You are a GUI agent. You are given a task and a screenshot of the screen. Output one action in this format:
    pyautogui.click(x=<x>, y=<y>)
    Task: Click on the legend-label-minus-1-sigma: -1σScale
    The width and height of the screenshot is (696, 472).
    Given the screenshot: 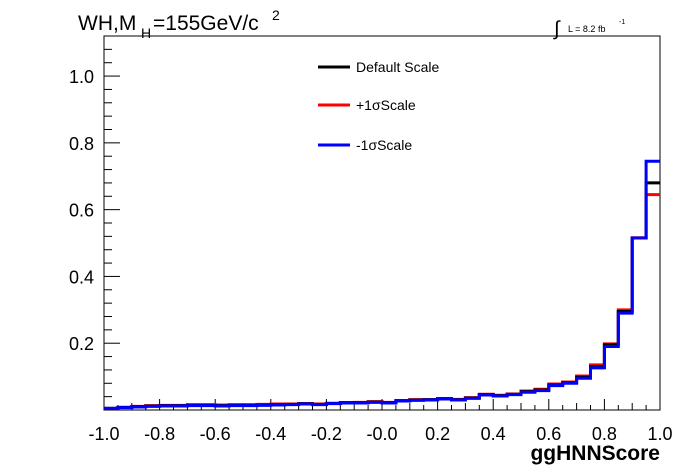 What is the action you would take?
    pyautogui.click(x=384, y=145)
    